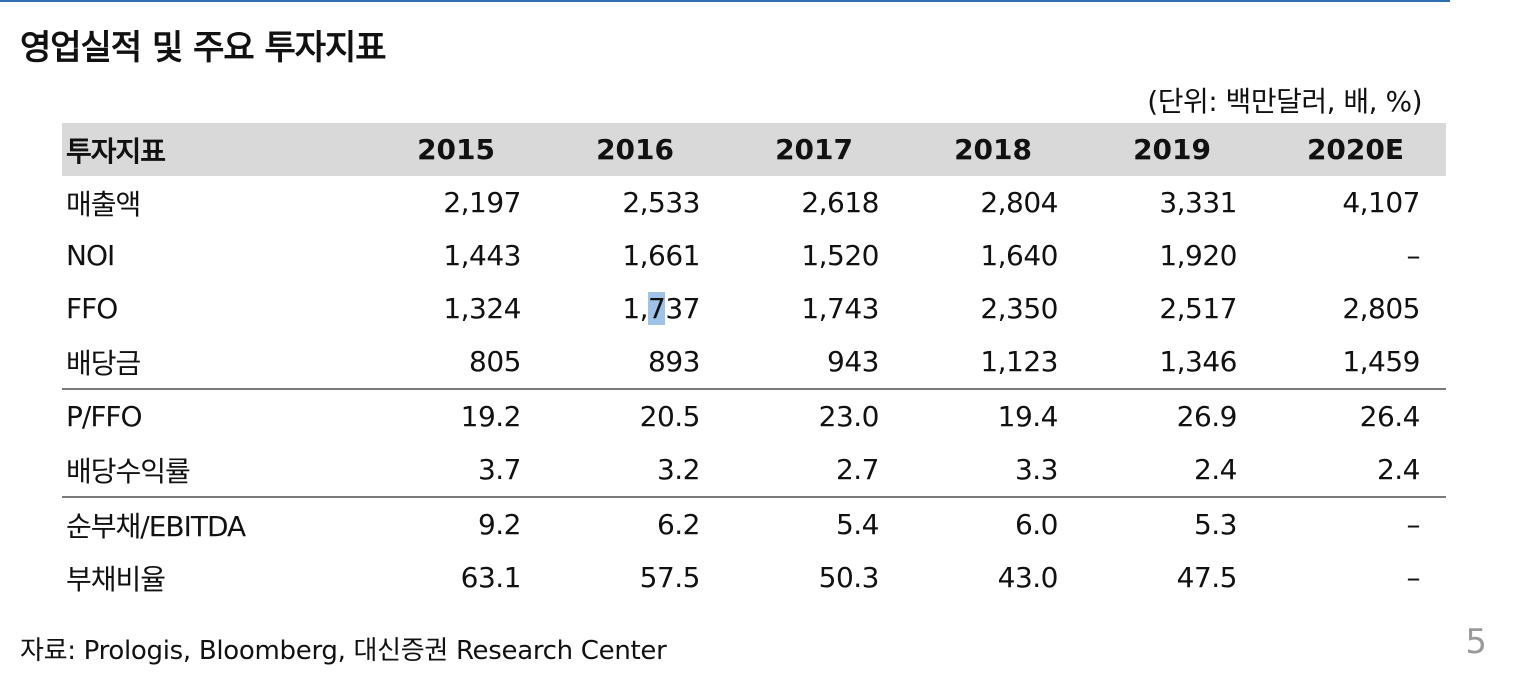 This screenshot has height=692, width=1519. Describe the element at coordinates (1355, 149) in the screenshot. I see `header-year: 2020E` at that location.